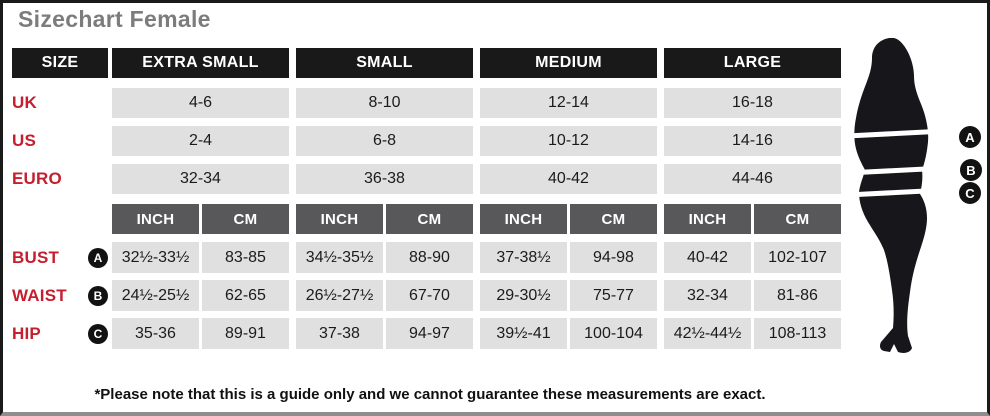  I want to click on us-small: 6-8, so click(384, 141).